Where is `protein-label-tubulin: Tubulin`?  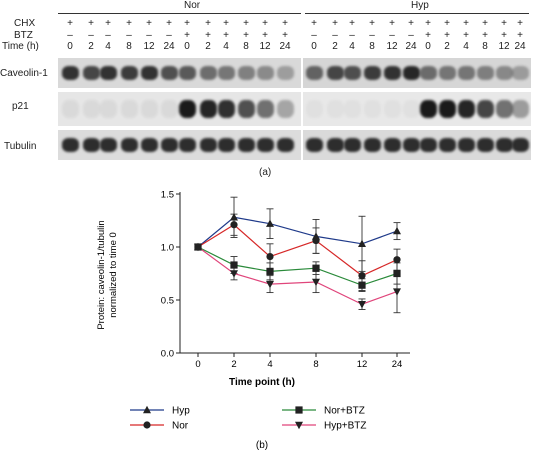
protein-label-tubulin: Tubulin is located at coordinates (20, 146).